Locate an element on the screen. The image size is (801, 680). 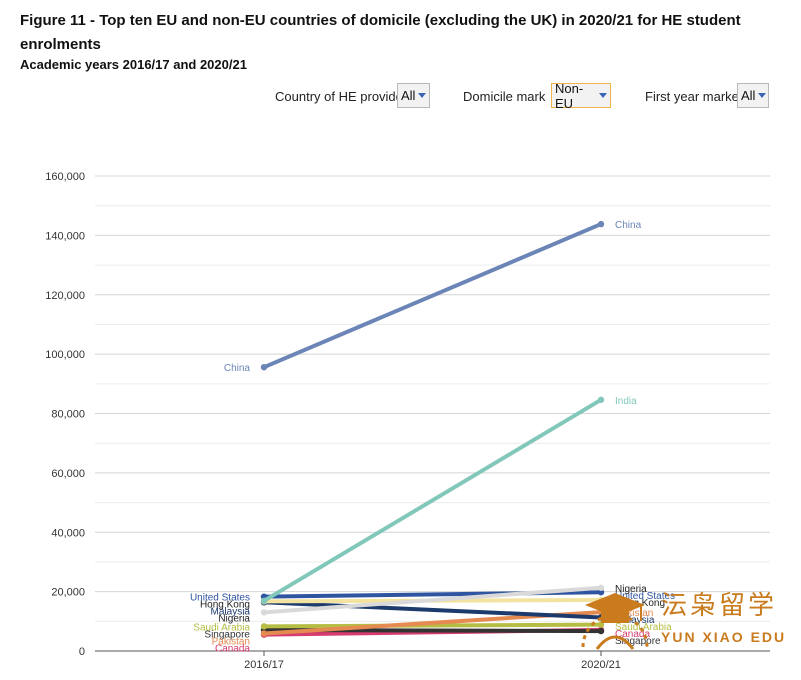
watermark: 沄枭留学 YUN XIAO EDU is located at coordinates (685, 620).